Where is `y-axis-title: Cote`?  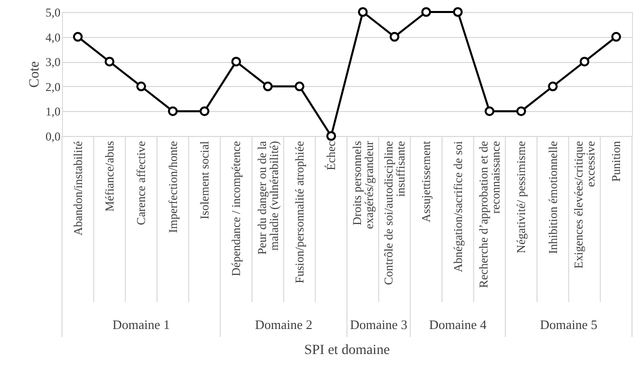 y-axis-title: Cote is located at coordinates (35, 74).